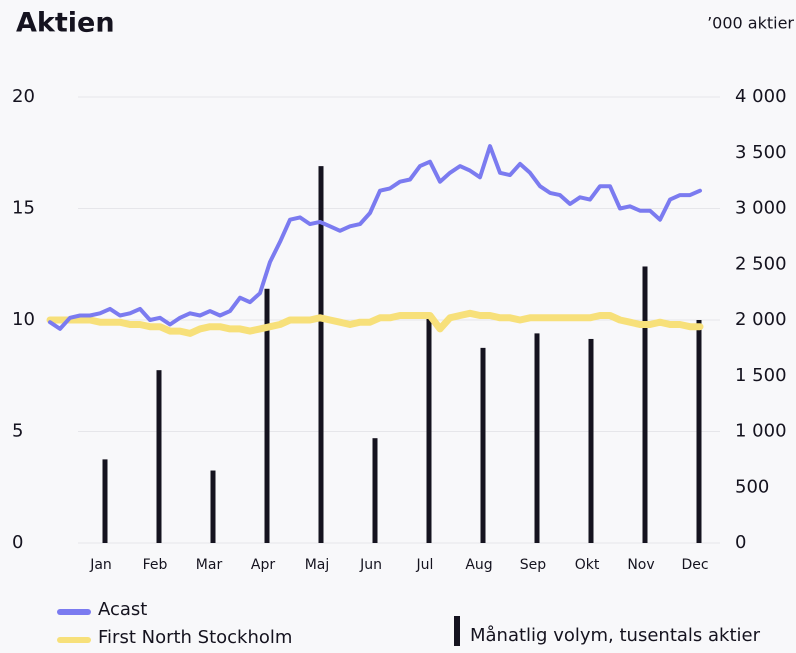  Describe the element at coordinates (65, 23) in the screenshot. I see `chart-title: Aktien` at that location.